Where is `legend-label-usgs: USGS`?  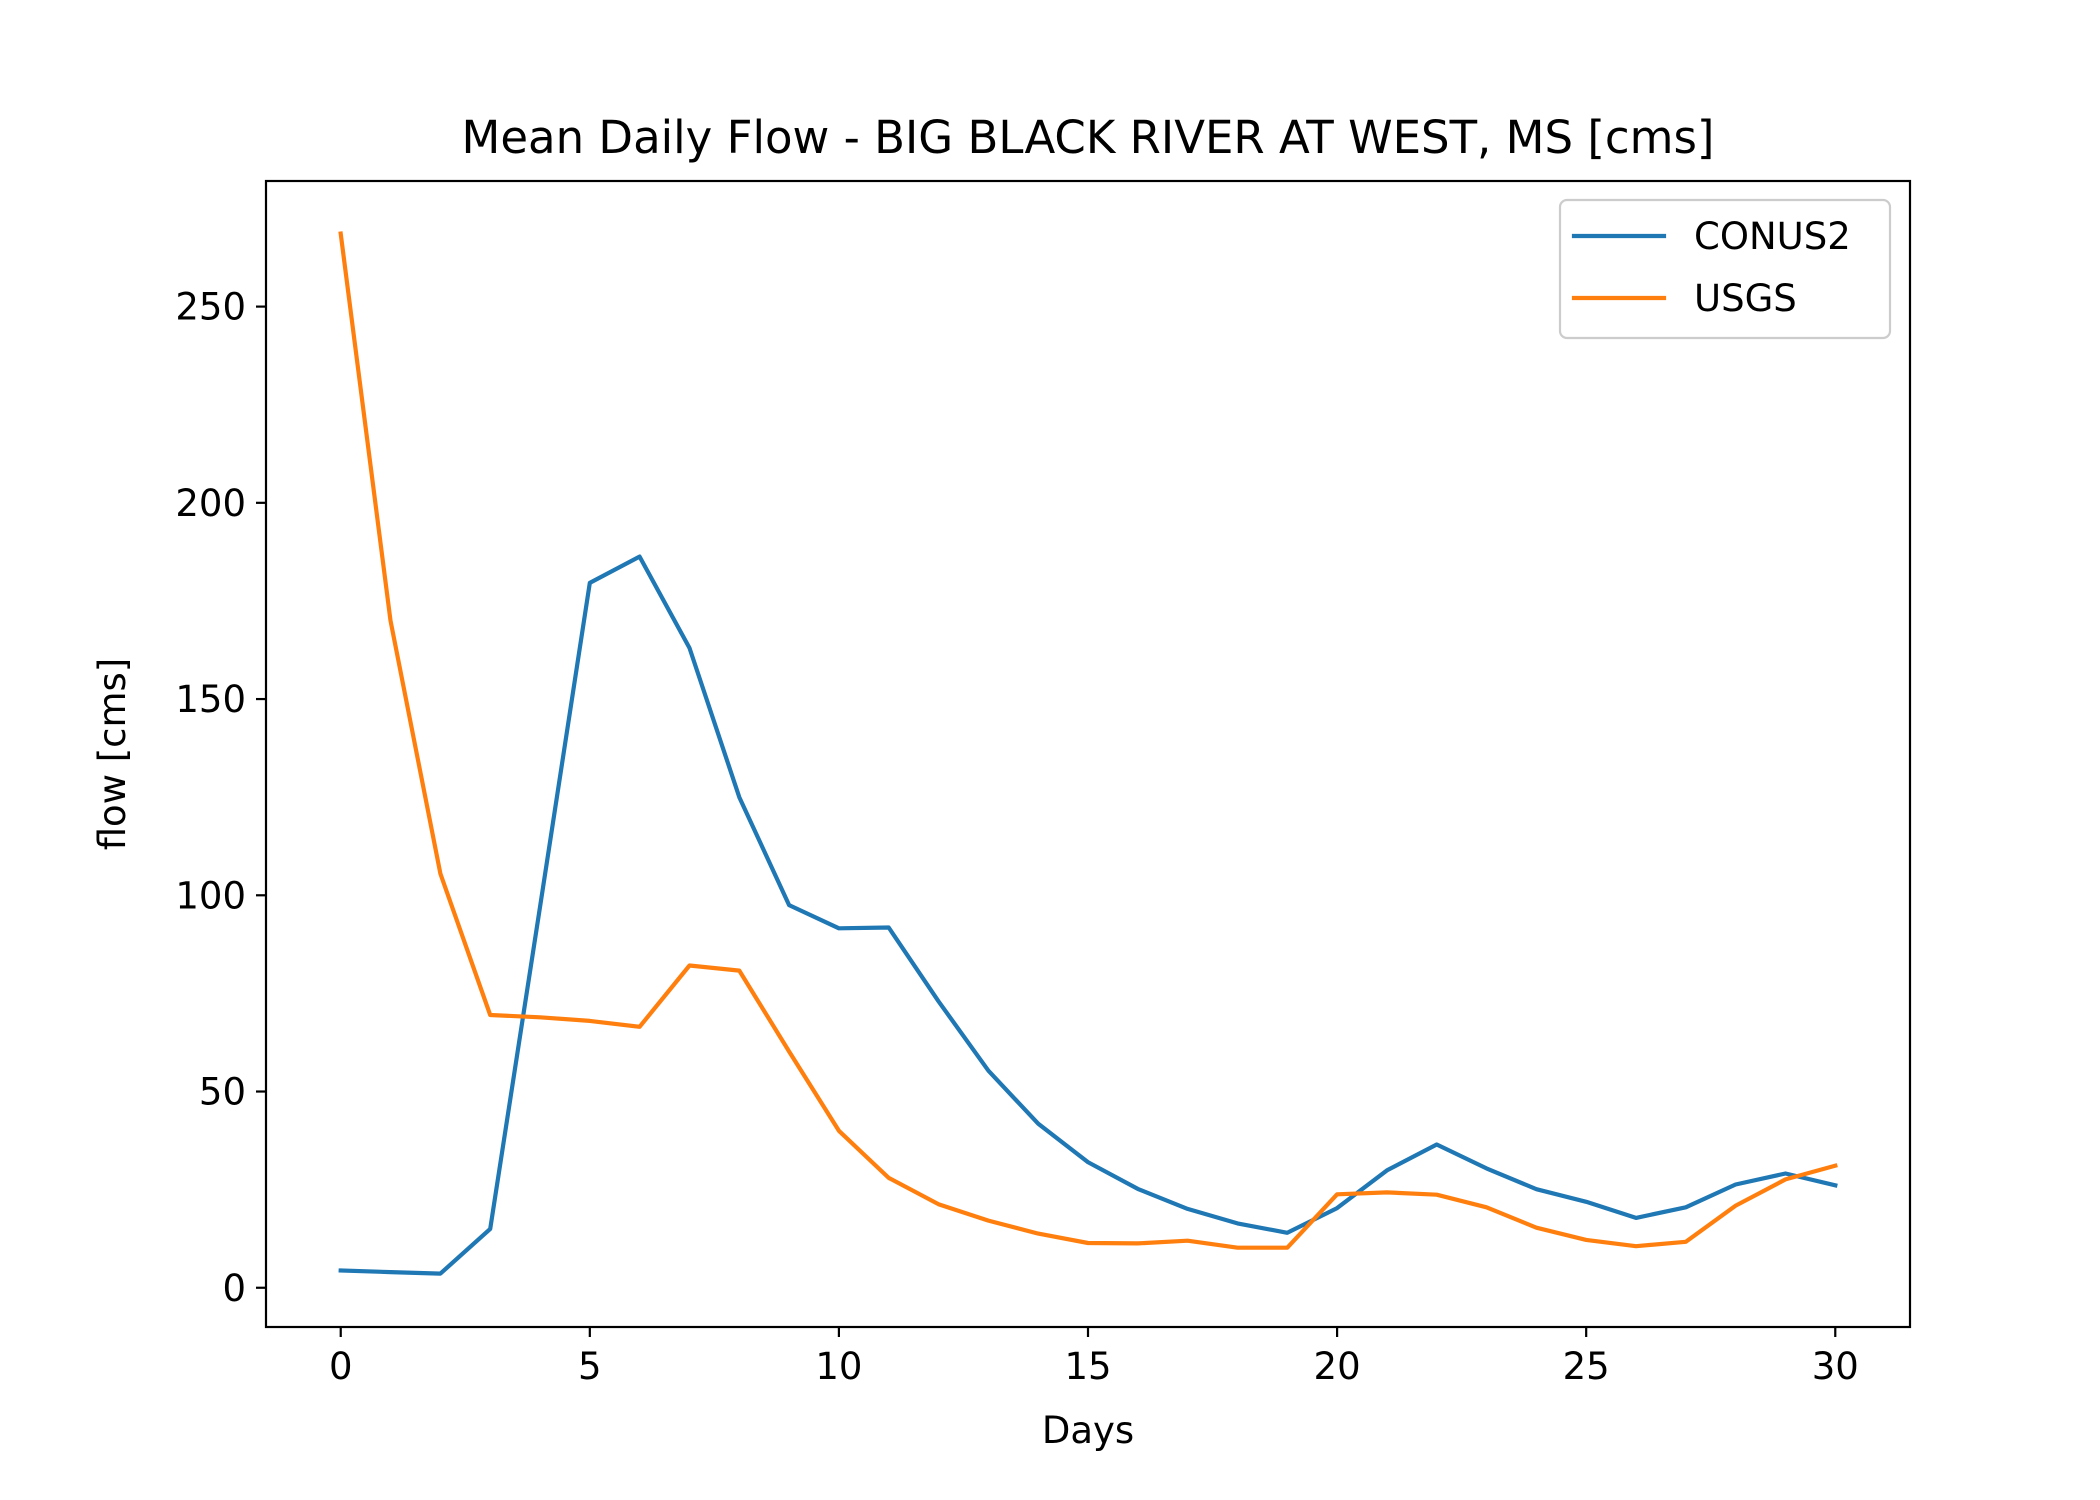
legend-label-usgs: USGS is located at coordinates (1745, 298).